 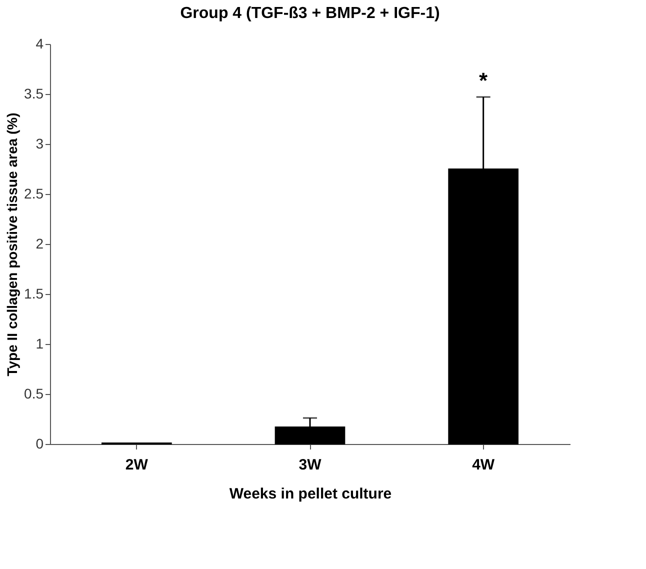 What do you see at coordinates (310, 13) in the screenshot?
I see `chart-title: Group 4 (TGF-ß3 + BMP-2 + IGF-1)` at bounding box center [310, 13].